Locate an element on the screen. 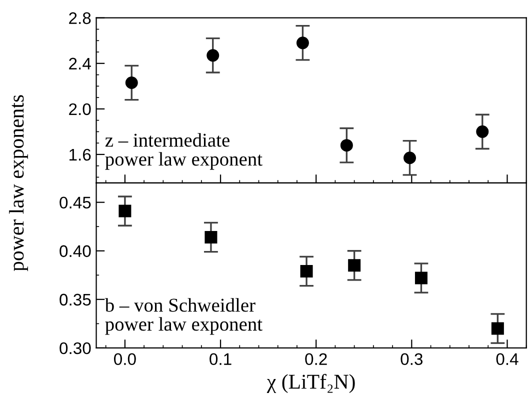 The width and height of the screenshot is (529, 406). y-tick-label: 2.4 is located at coordinates (80, 64).